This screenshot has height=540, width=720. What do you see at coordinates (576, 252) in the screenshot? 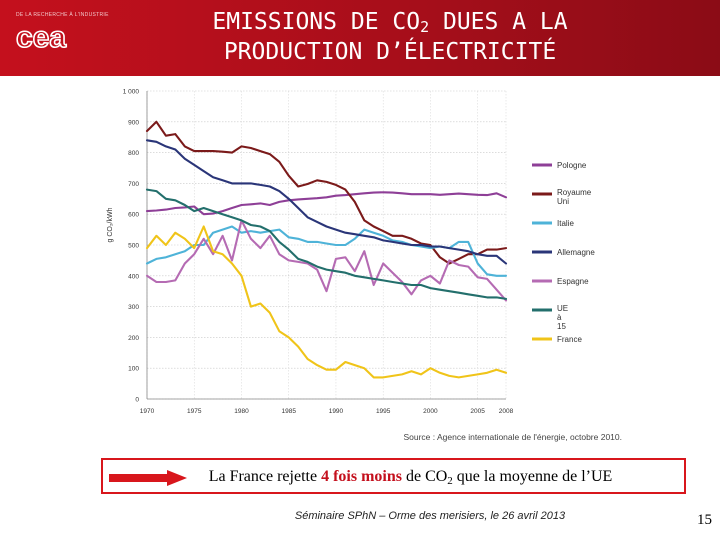
I see `legend-label: Allemagne` at bounding box center [576, 252].